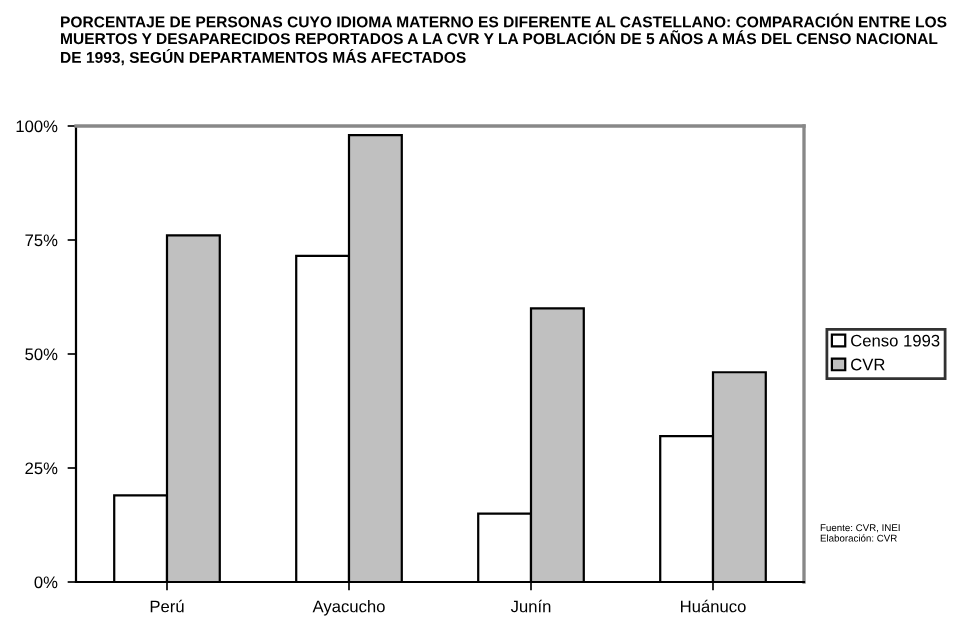 Image resolution: width=964 pixels, height=640 pixels. I want to click on y-tick-label: 100%, so click(37, 126).